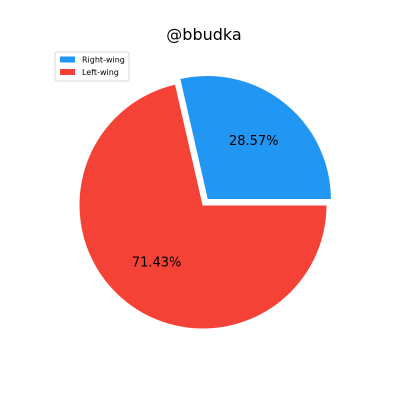 The height and width of the screenshot is (400, 400). I want to click on legend-label: Left-wing, so click(100, 72).